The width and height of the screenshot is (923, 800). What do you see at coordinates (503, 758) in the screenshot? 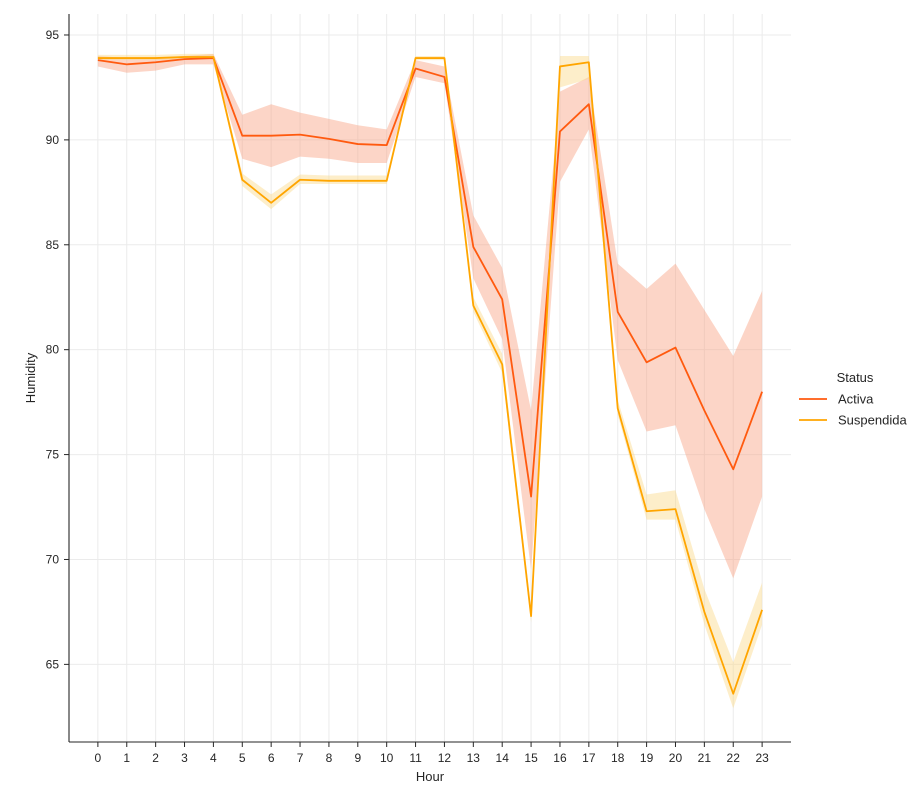
I see `x-tick-label: 14` at bounding box center [503, 758].